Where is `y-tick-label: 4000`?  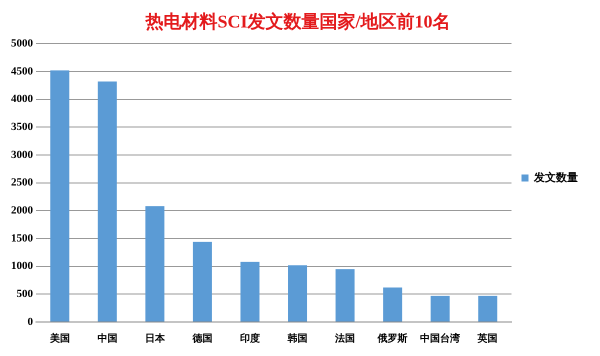
y-tick-label: 4000 is located at coordinates (22, 99).